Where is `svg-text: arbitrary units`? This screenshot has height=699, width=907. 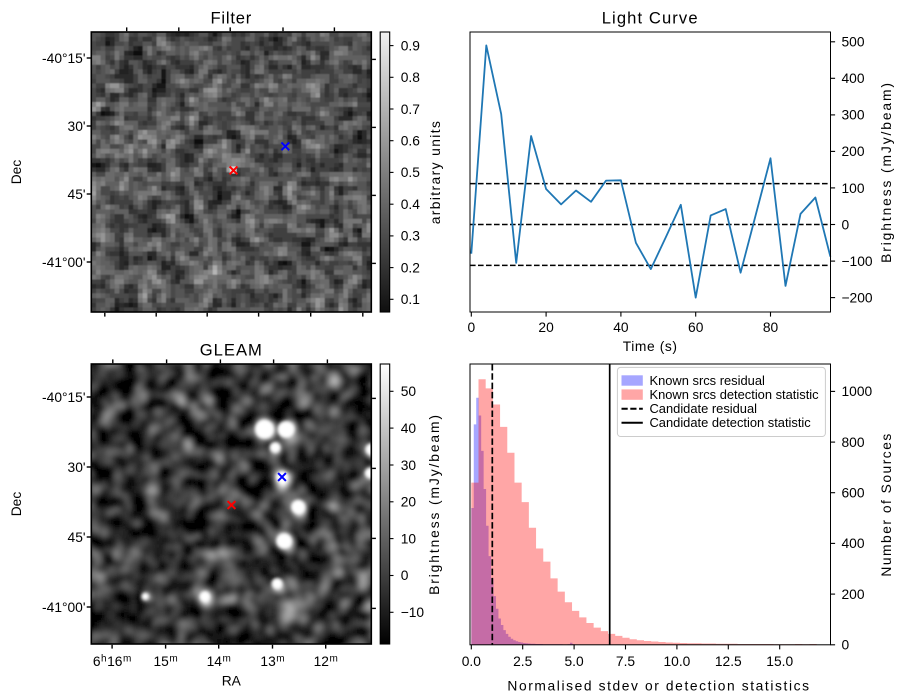 svg-text: arbitrary units is located at coordinates (435, 172).